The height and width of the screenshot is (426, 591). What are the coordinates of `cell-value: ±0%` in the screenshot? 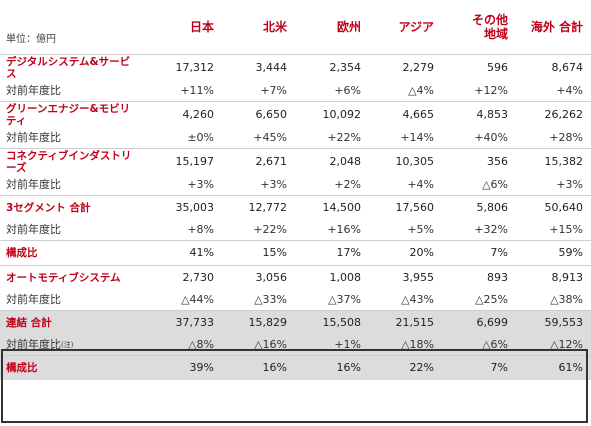 It's located at (200, 137).